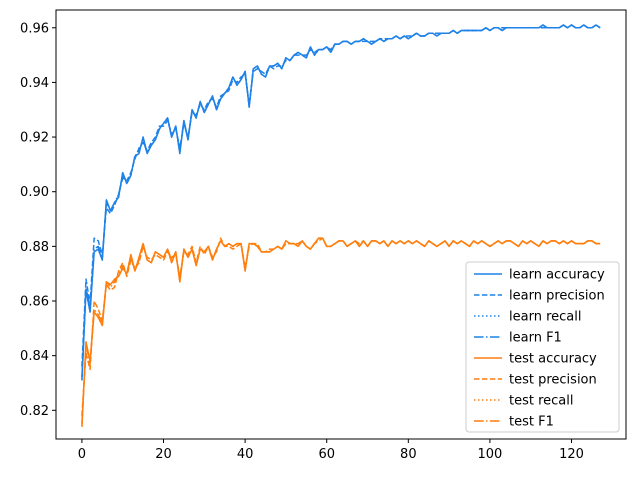  Describe the element at coordinates (553, 380) in the screenshot. I see `legend-label-test-precision: test precision` at that location.